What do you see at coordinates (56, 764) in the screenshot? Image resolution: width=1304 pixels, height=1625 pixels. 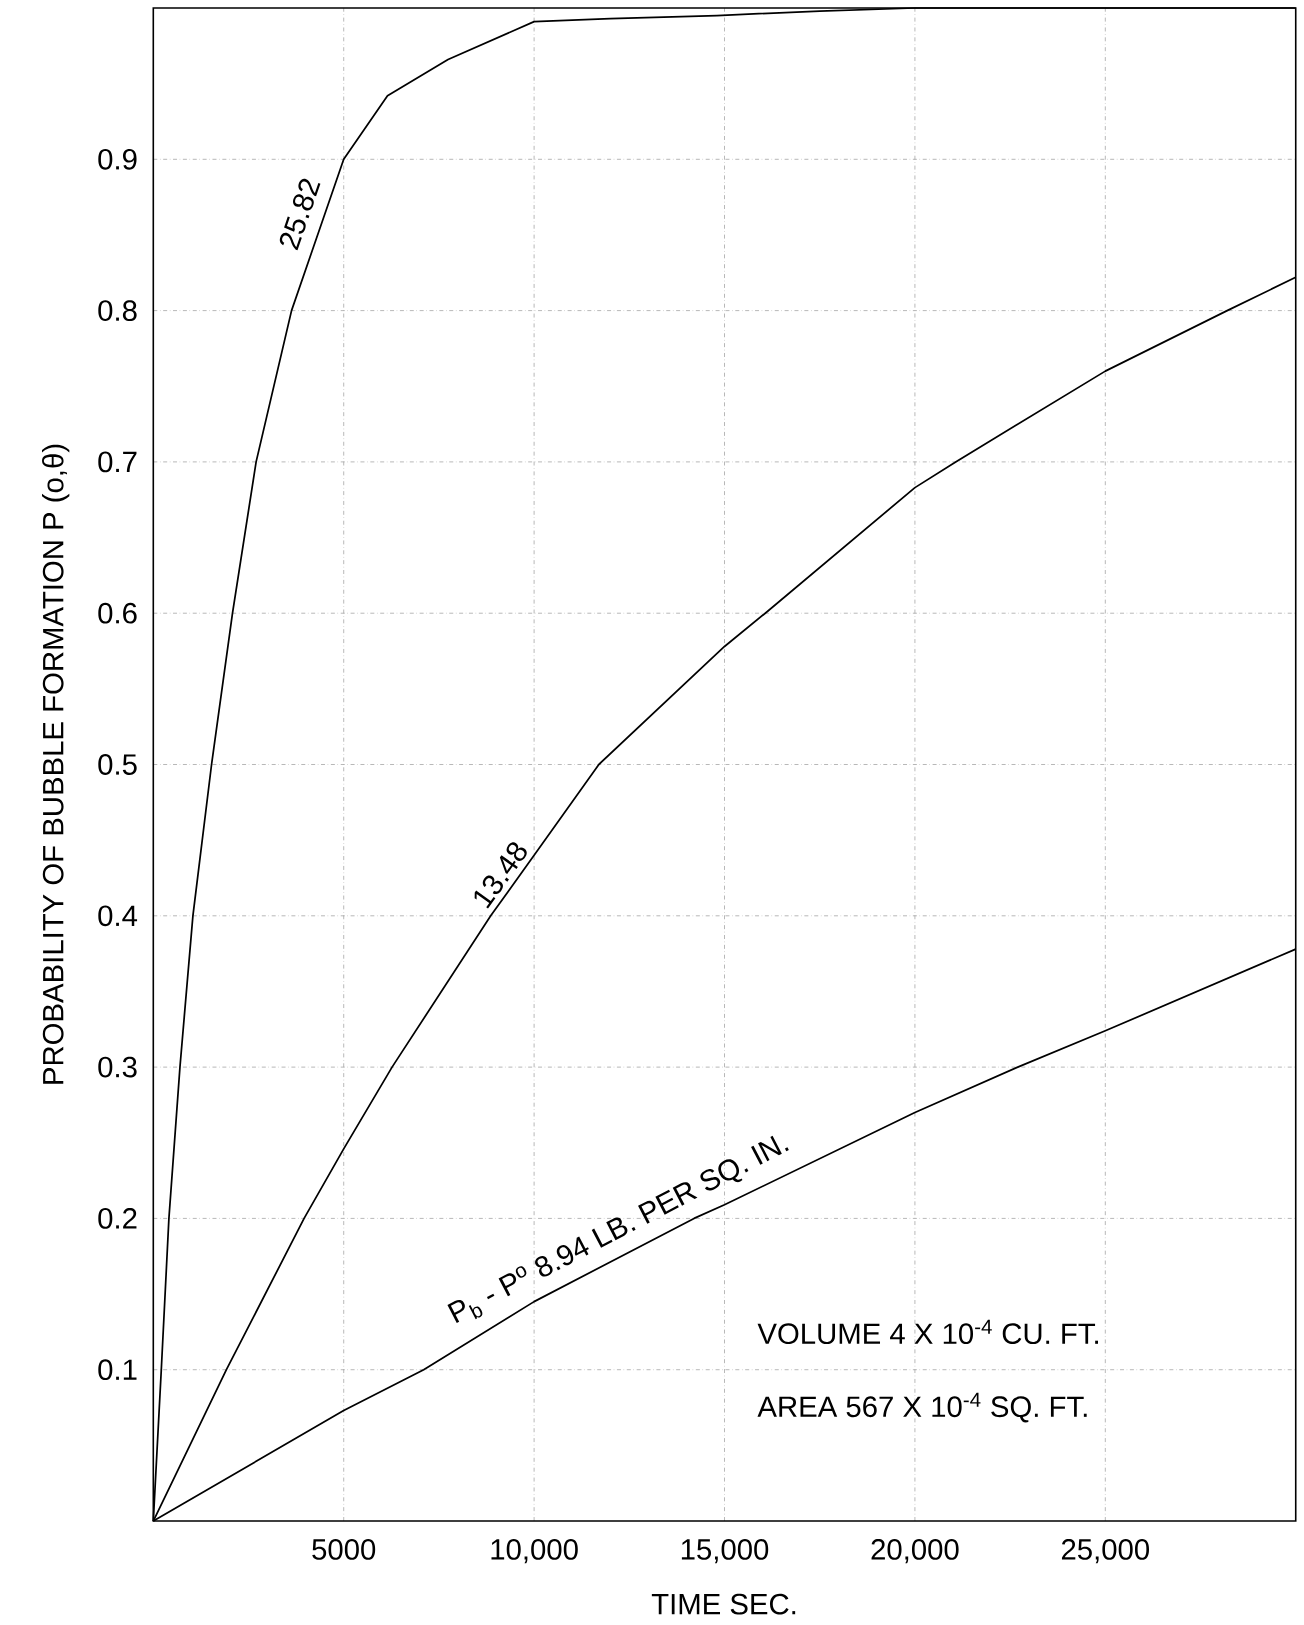 I see `y-axis-title: PROBABILITY OF BUBBLE FORMATION P (o,θ)` at bounding box center [56, 764].